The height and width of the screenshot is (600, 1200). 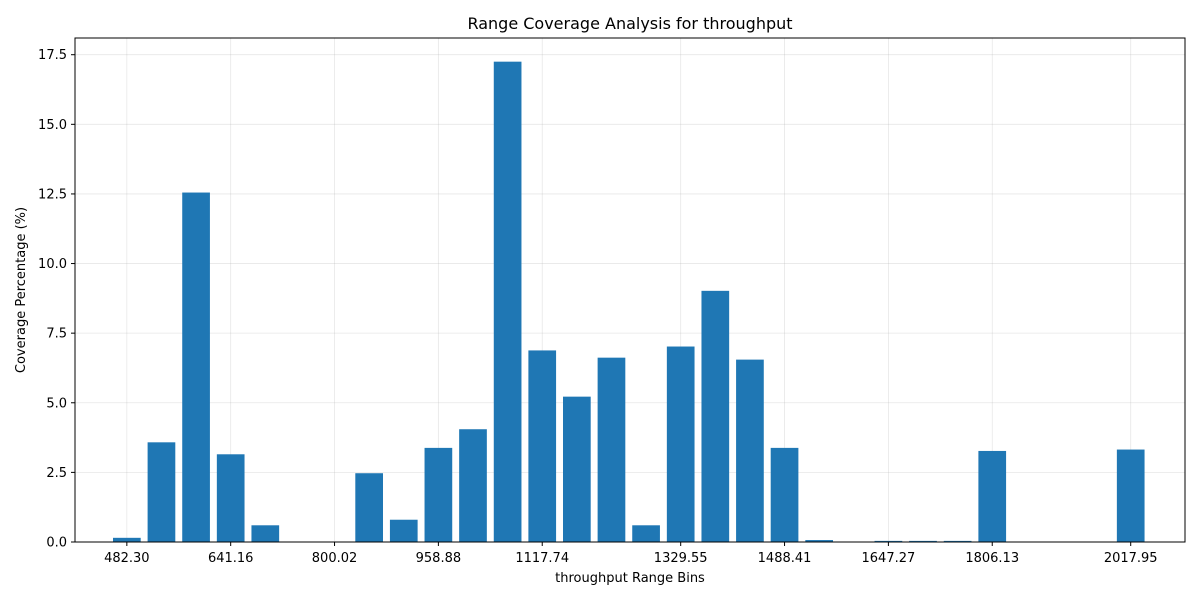 What do you see at coordinates (52, 264) in the screenshot?
I see `y-tick-label: 10.0` at bounding box center [52, 264].